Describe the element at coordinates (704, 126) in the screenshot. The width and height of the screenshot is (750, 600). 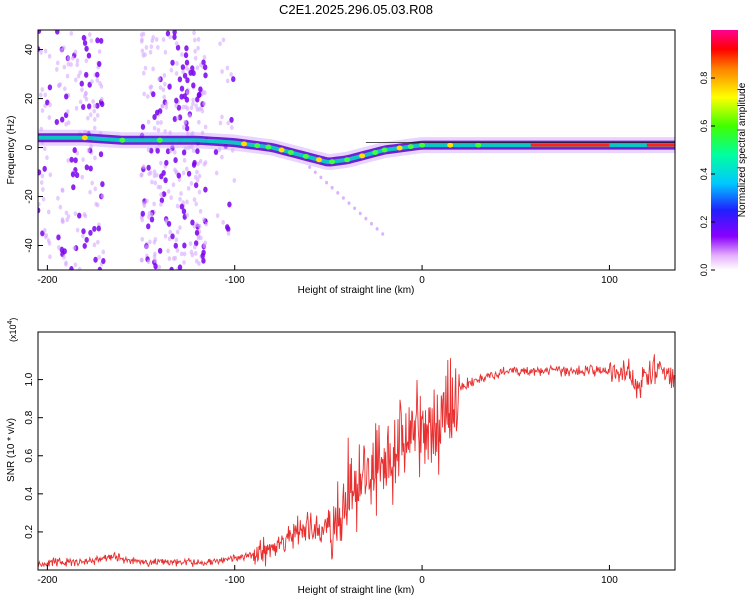
I see `colorbar-tick-label-3: 0.6` at that location.